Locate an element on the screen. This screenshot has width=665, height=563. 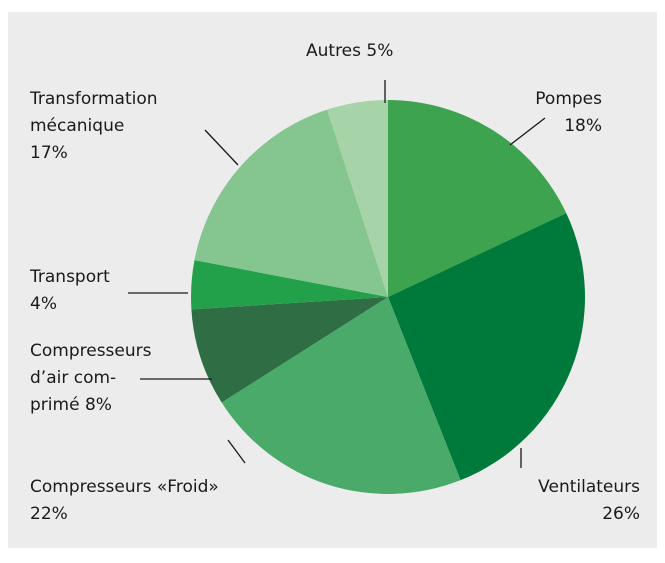
value-label: 4% is located at coordinates (43, 304).